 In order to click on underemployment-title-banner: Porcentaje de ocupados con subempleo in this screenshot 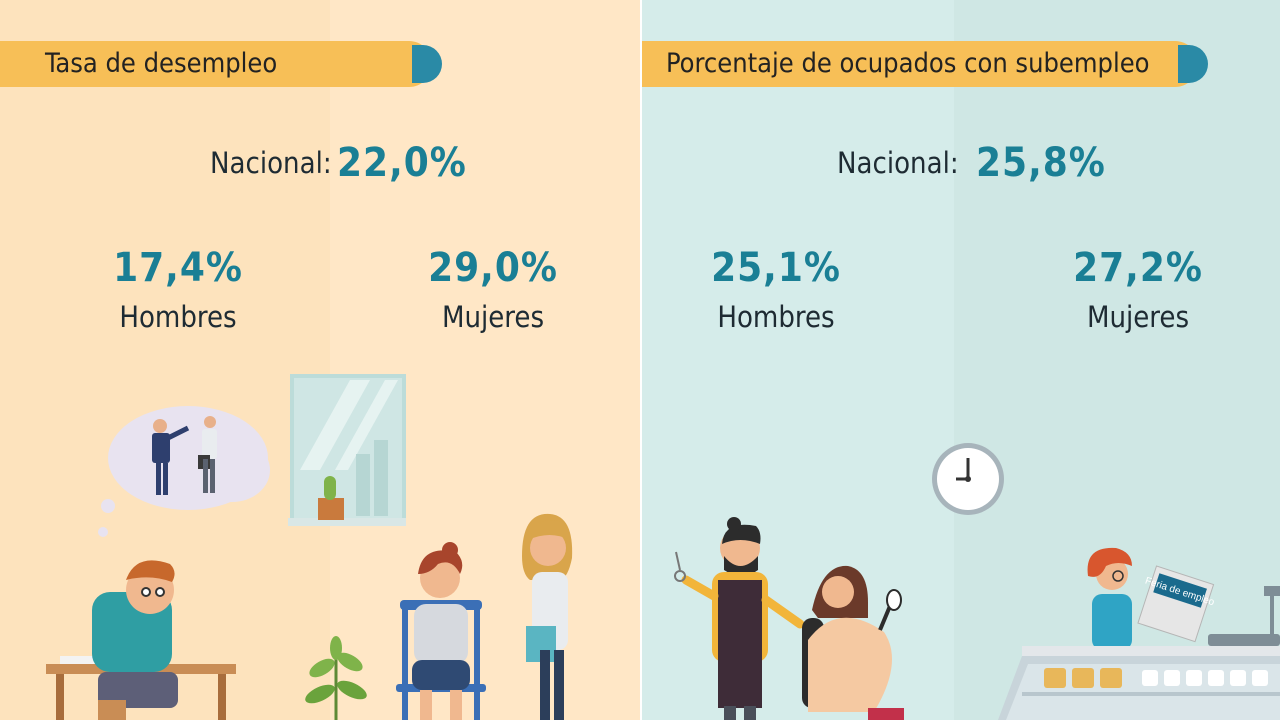, I will do `click(925, 64)`.